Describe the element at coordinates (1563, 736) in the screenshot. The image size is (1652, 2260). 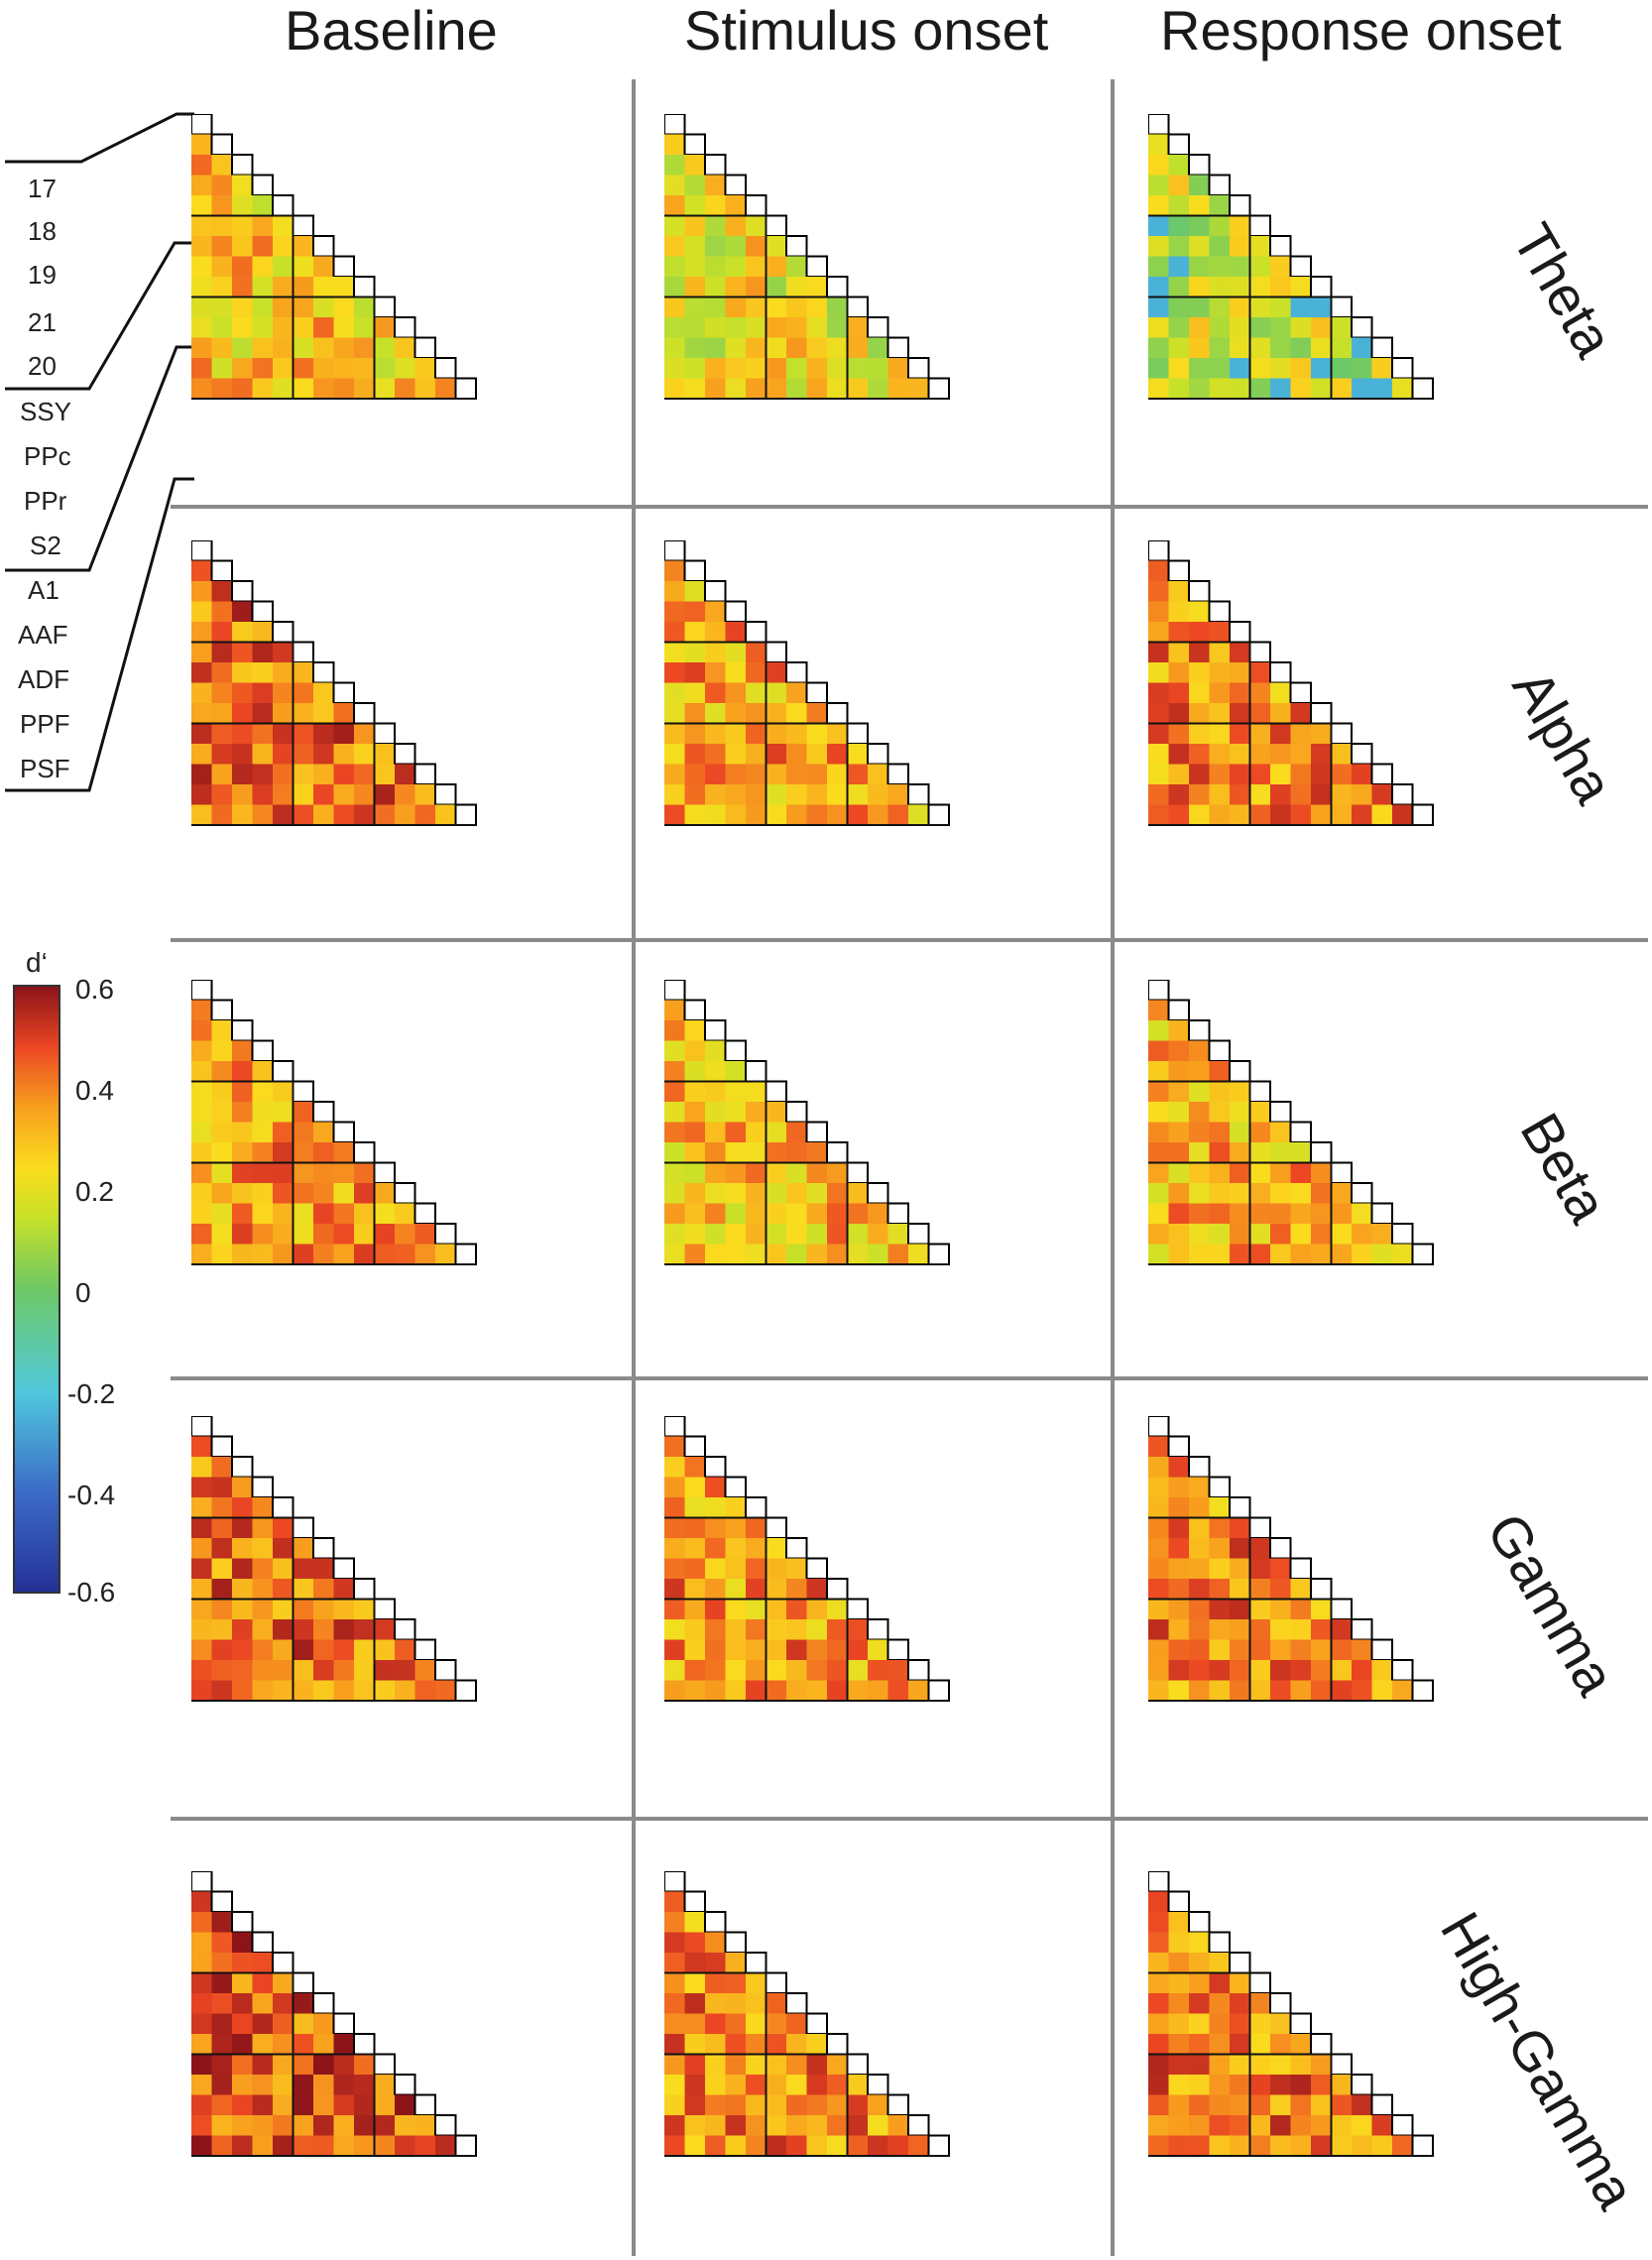
I see `band-title-alpha: Alpha` at that location.